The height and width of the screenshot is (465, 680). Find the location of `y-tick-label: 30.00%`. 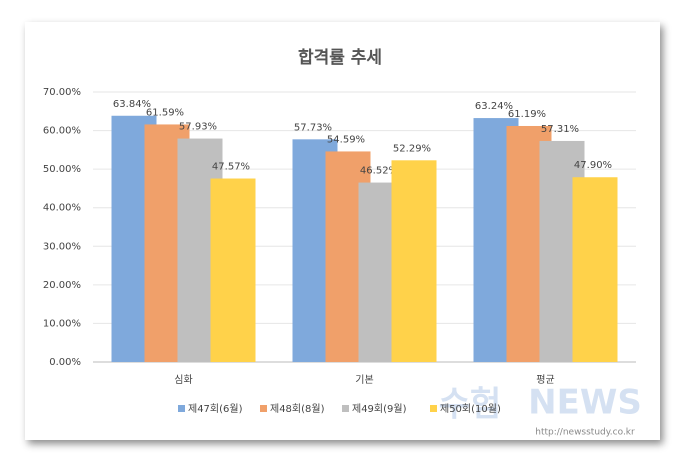

y-tick-label: 30.00% is located at coordinates (62, 246).